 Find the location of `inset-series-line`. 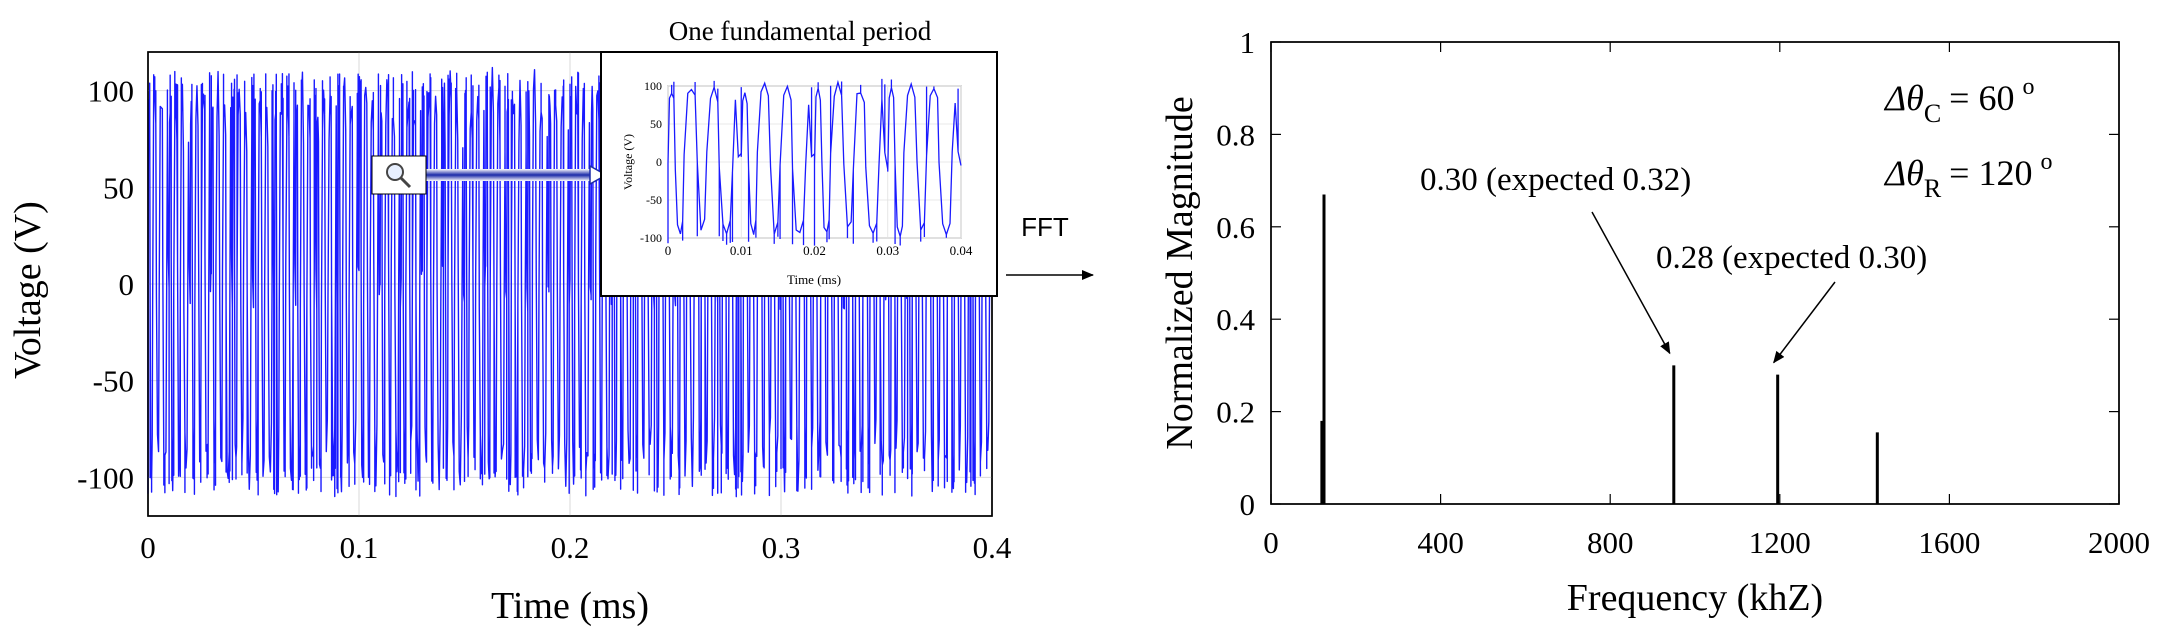

inset-series-line is located at coordinates (814, 162).